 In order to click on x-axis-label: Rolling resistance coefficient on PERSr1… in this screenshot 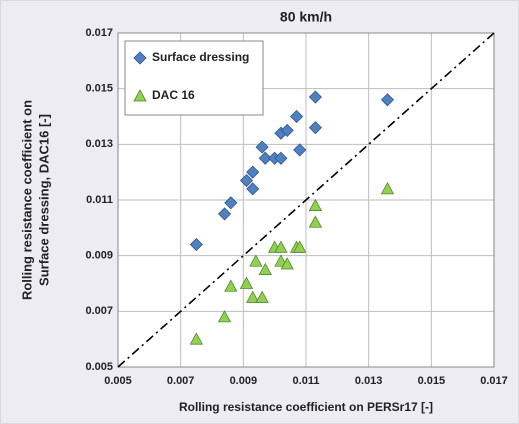, I will do `click(306, 407)`.